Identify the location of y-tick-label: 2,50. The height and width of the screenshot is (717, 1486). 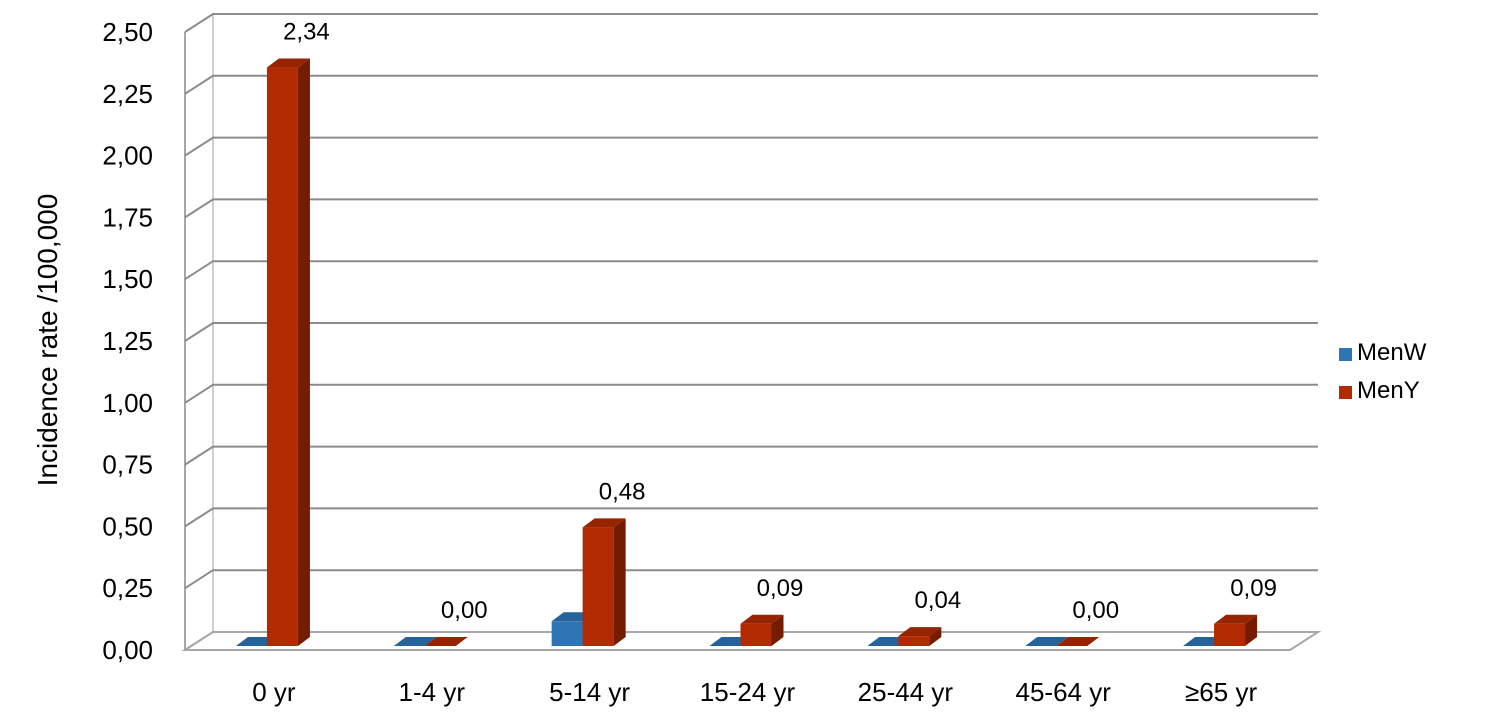
(127, 32).